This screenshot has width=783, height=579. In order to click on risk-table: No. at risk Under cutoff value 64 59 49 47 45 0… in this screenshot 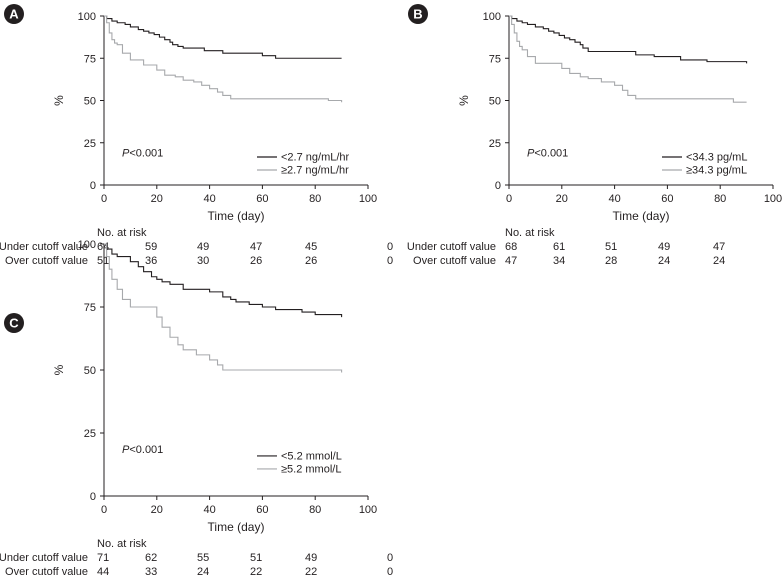, I will do `click(196, 247)`.